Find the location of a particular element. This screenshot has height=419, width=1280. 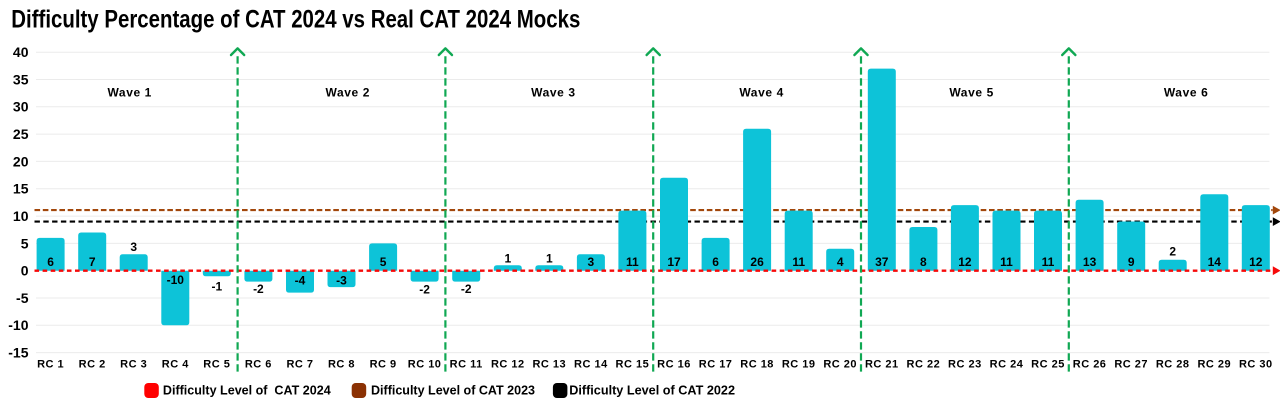

svg-text: 25 is located at coordinates (21, 134).